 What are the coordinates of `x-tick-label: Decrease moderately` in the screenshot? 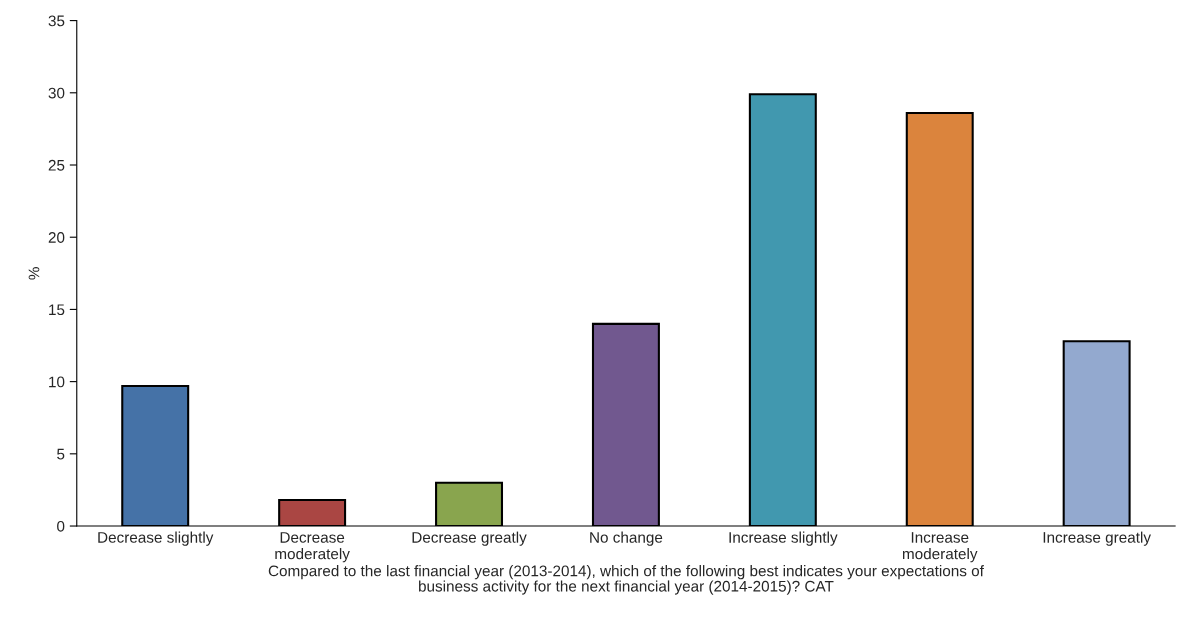 It's located at (312, 547).